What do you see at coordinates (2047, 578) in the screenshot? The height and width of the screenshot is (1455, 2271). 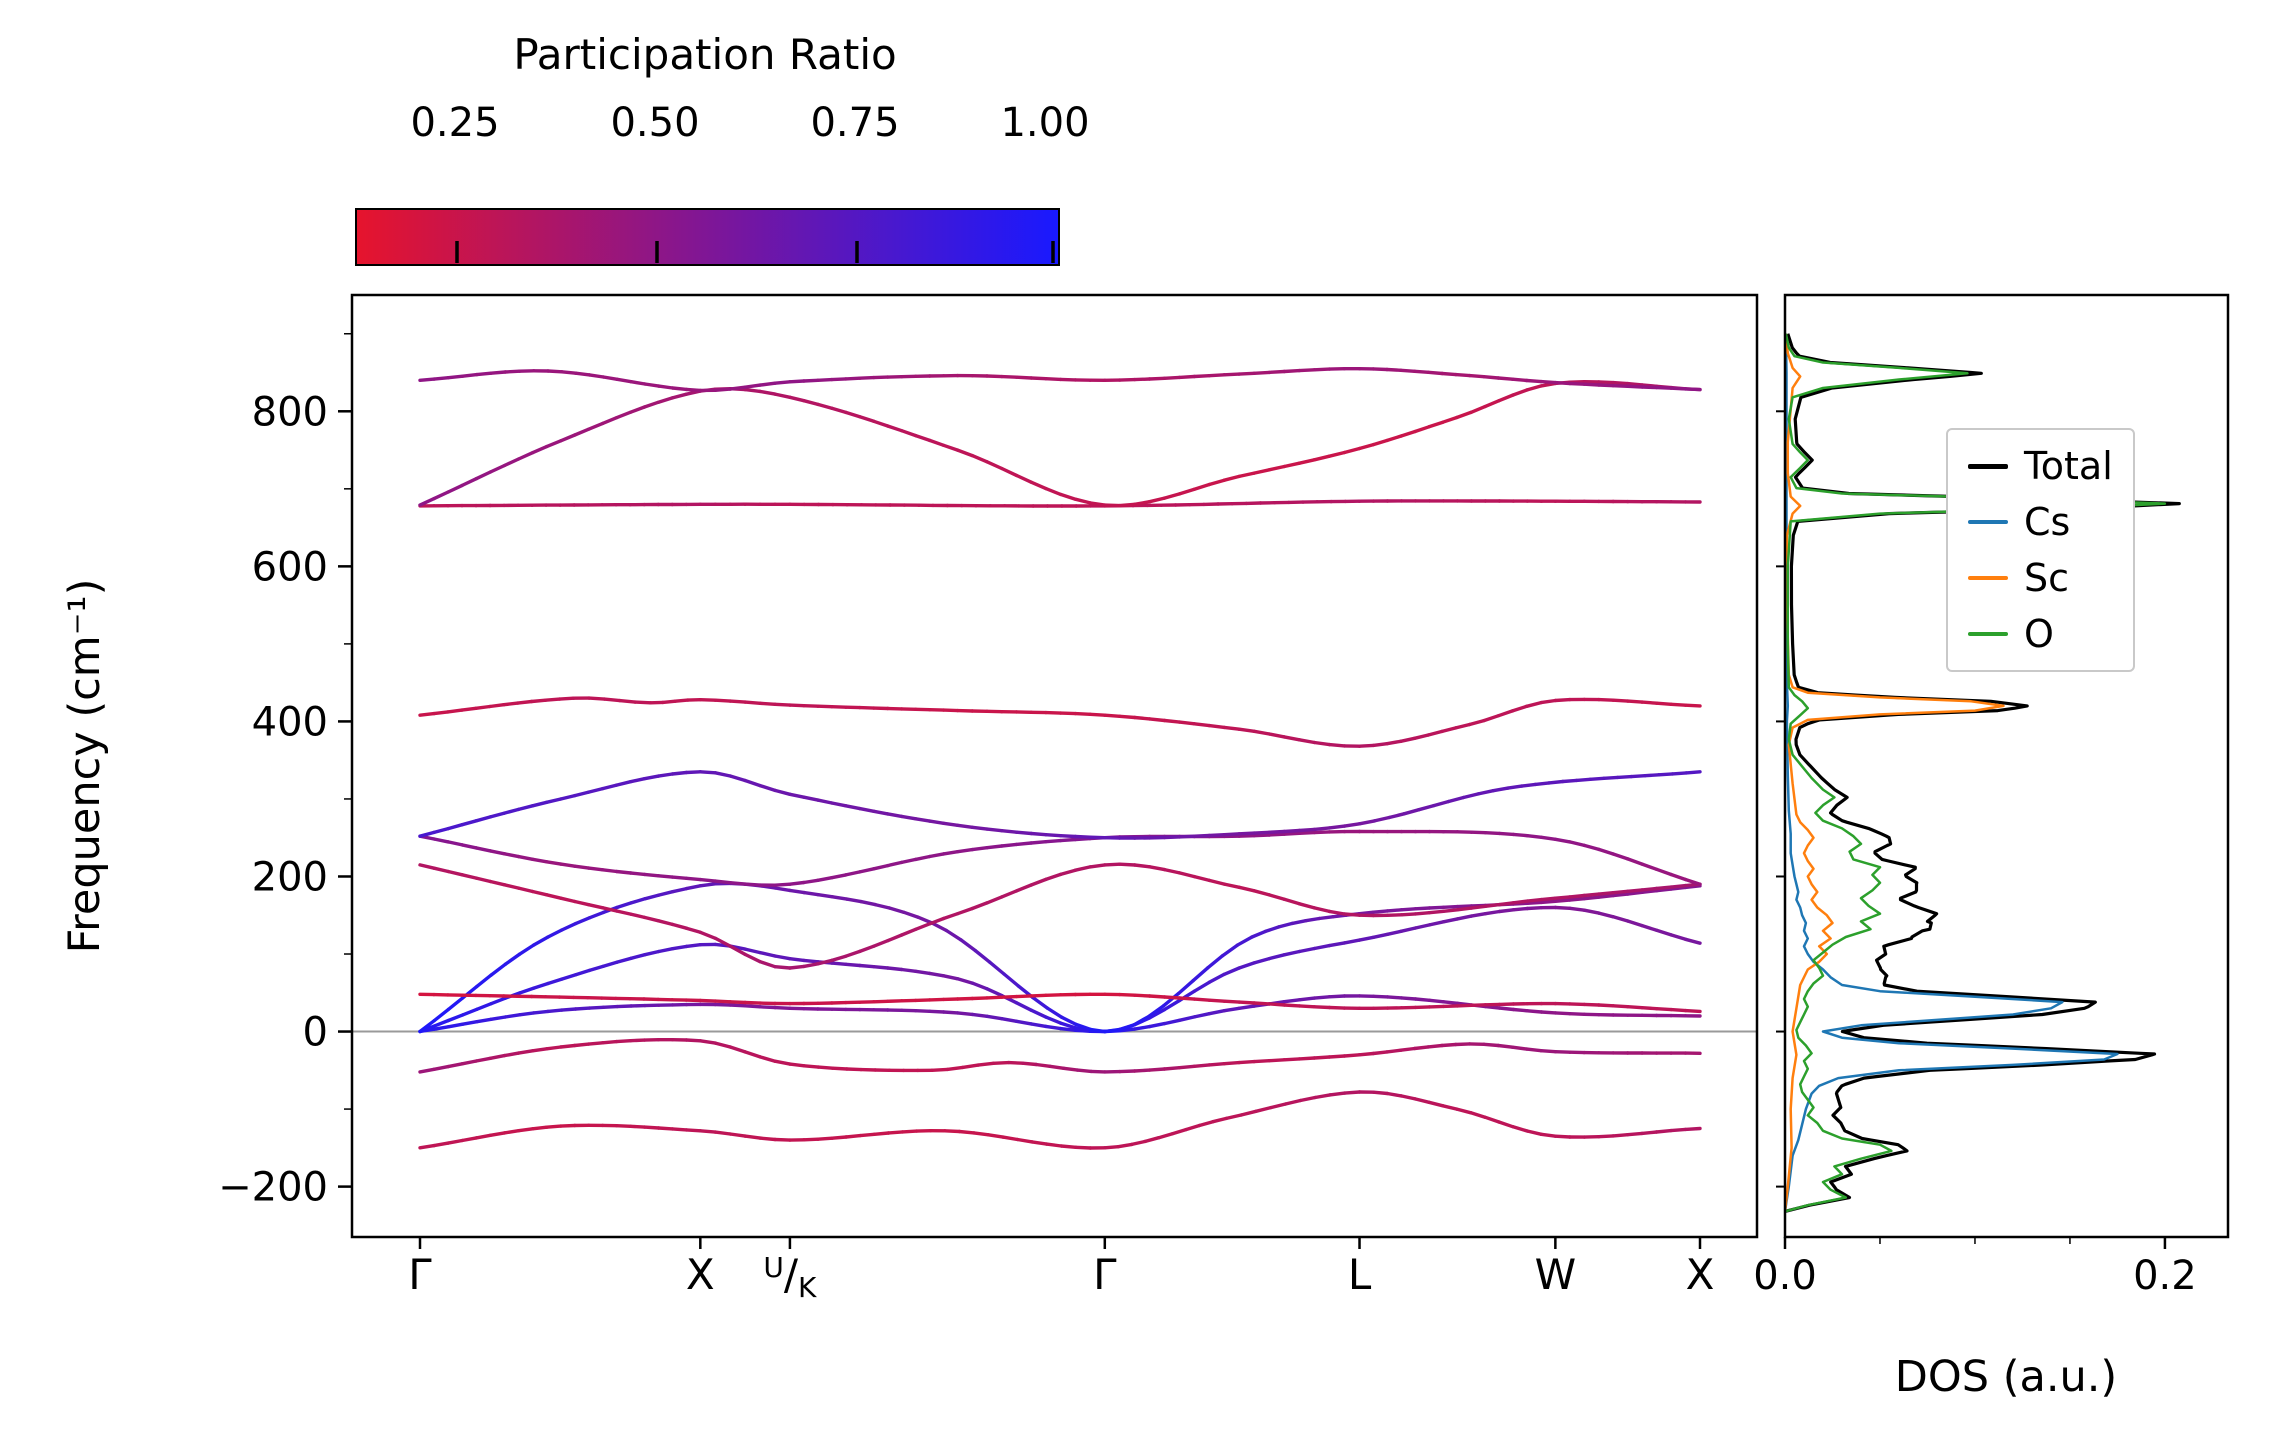 I see `legend-label: Sc` at bounding box center [2047, 578].